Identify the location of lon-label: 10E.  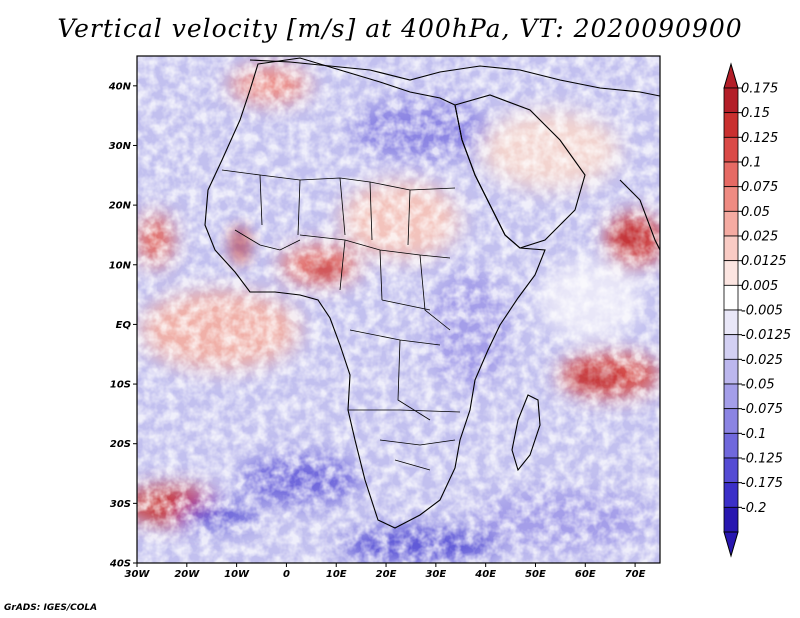
(336, 574).